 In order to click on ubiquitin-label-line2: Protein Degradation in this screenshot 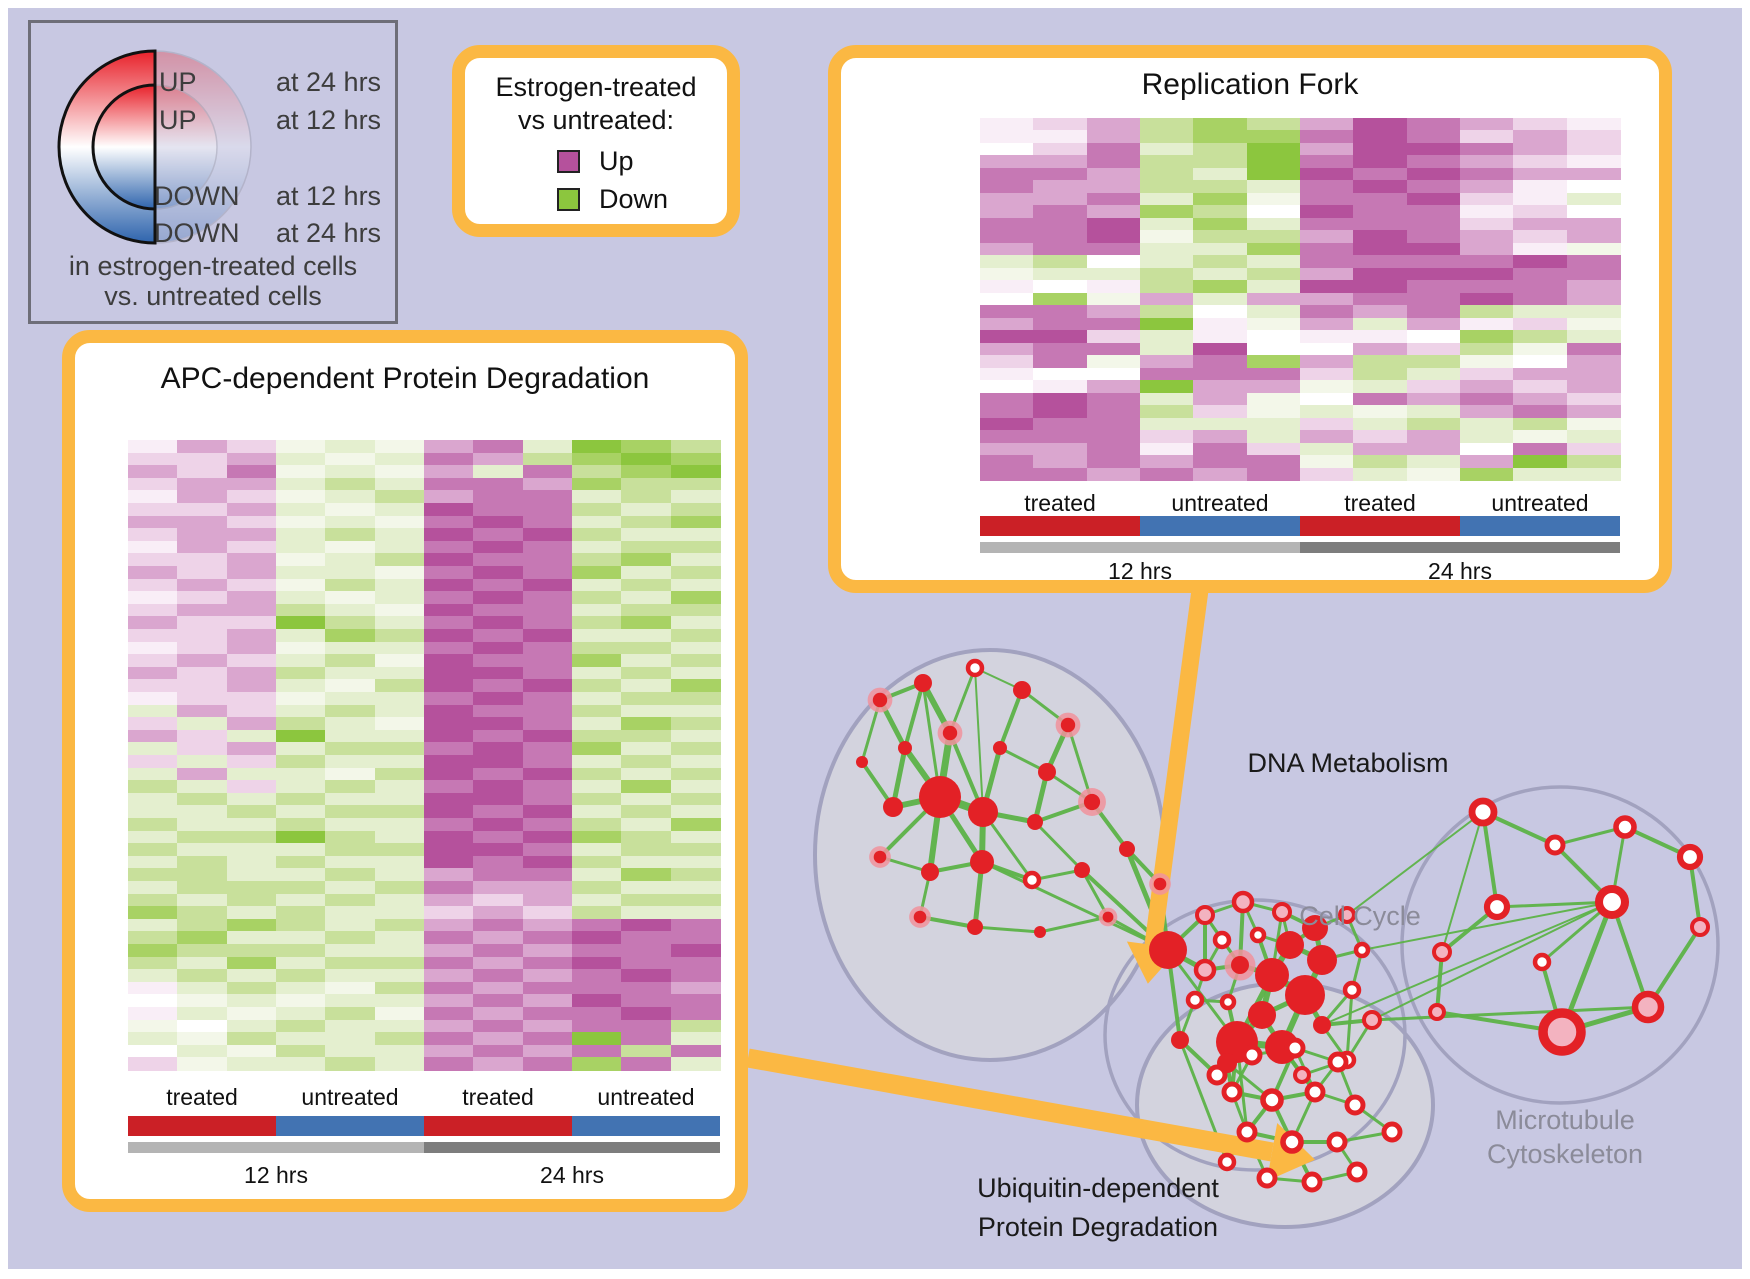, I will do `click(1098, 1227)`.